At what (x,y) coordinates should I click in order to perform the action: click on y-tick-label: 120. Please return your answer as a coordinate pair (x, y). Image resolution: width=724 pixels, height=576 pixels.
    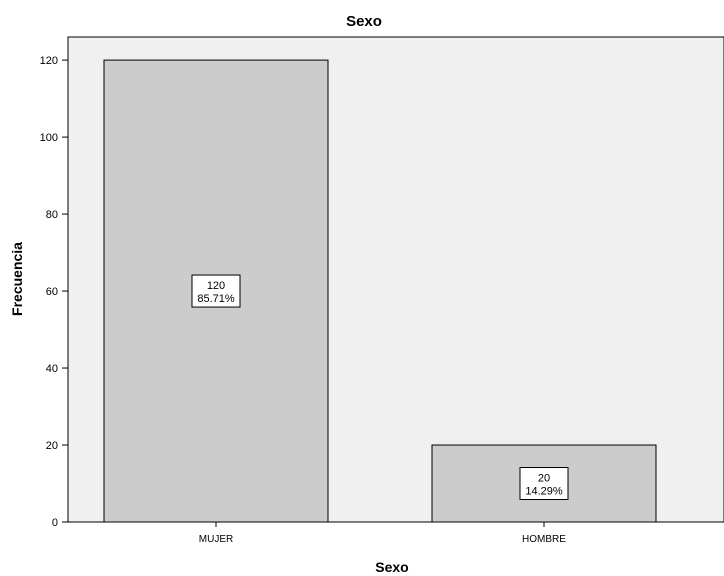
    Looking at the image, I should click on (49, 61).